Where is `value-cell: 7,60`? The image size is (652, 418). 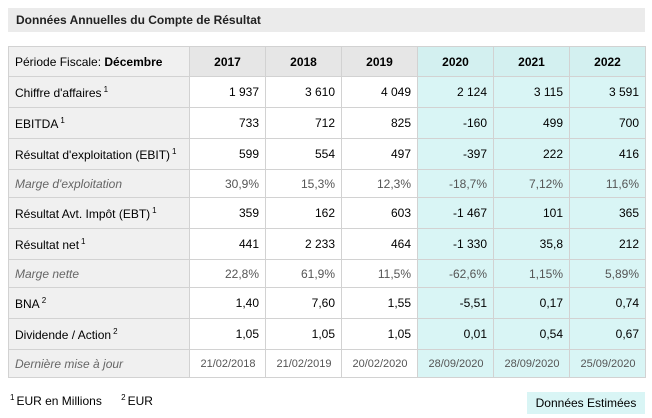
value-cell: 7,60 is located at coordinates (303, 303).